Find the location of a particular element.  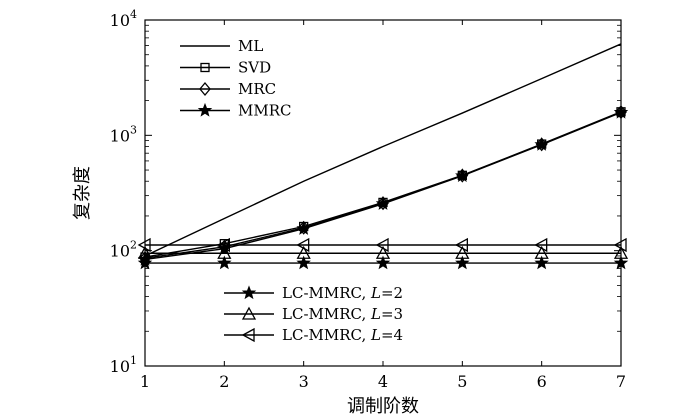

legend-label: LC-MMRC, L=2 is located at coordinates (342, 293).